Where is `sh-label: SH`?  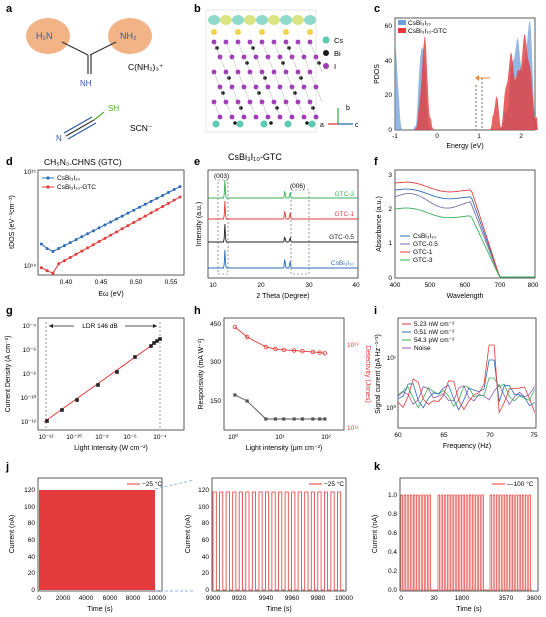
sh-label: SH is located at coordinates (113, 108).